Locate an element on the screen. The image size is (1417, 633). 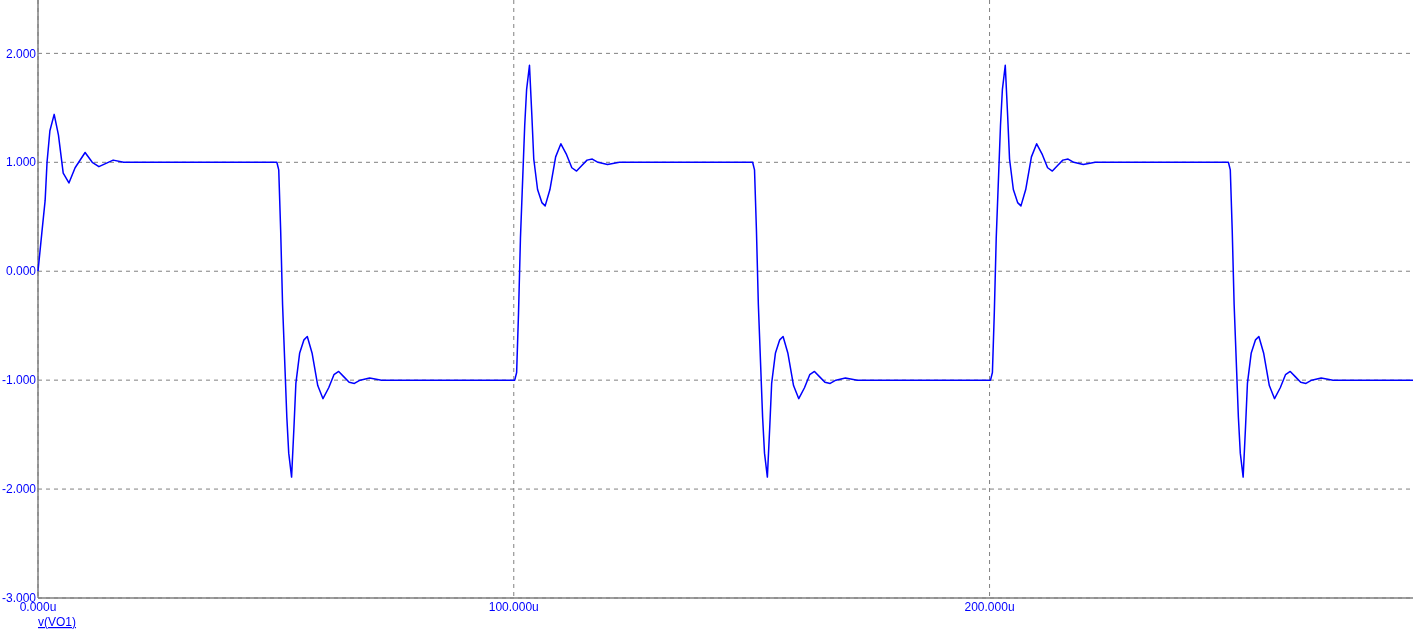
y-tick-label: -1.000 is located at coordinates (19, 380).